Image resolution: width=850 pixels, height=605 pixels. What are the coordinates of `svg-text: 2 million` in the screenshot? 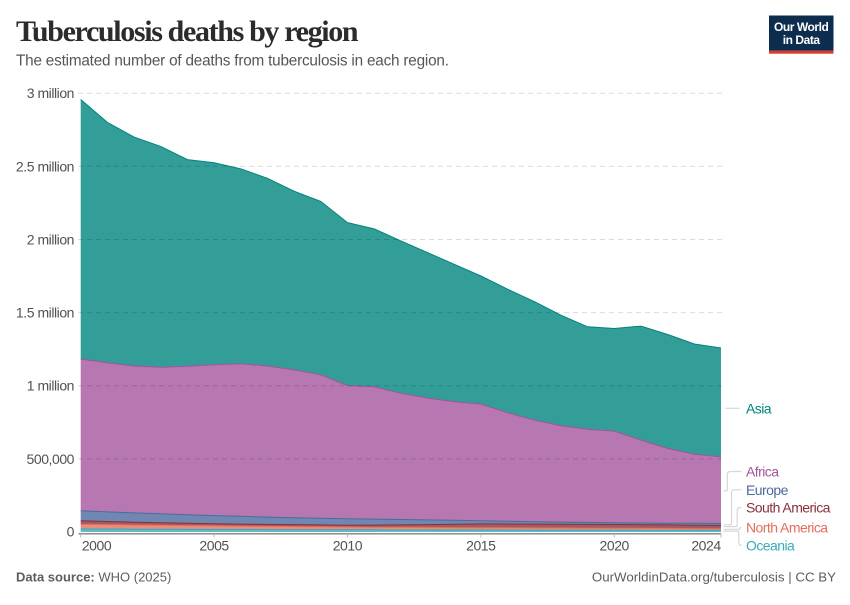 It's located at (50, 240).